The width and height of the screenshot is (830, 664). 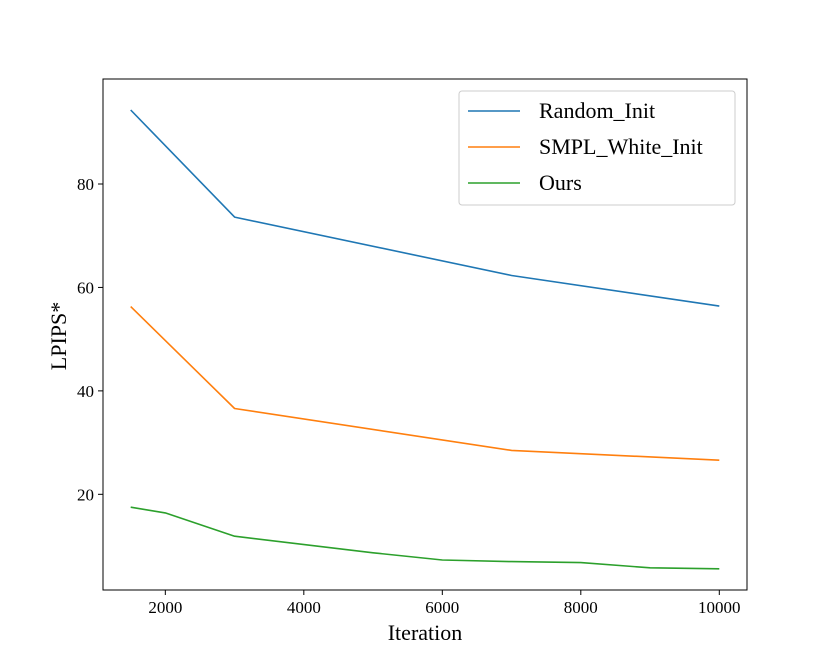 What do you see at coordinates (560, 182) in the screenshot?
I see `legend-label: Ours` at bounding box center [560, 182].